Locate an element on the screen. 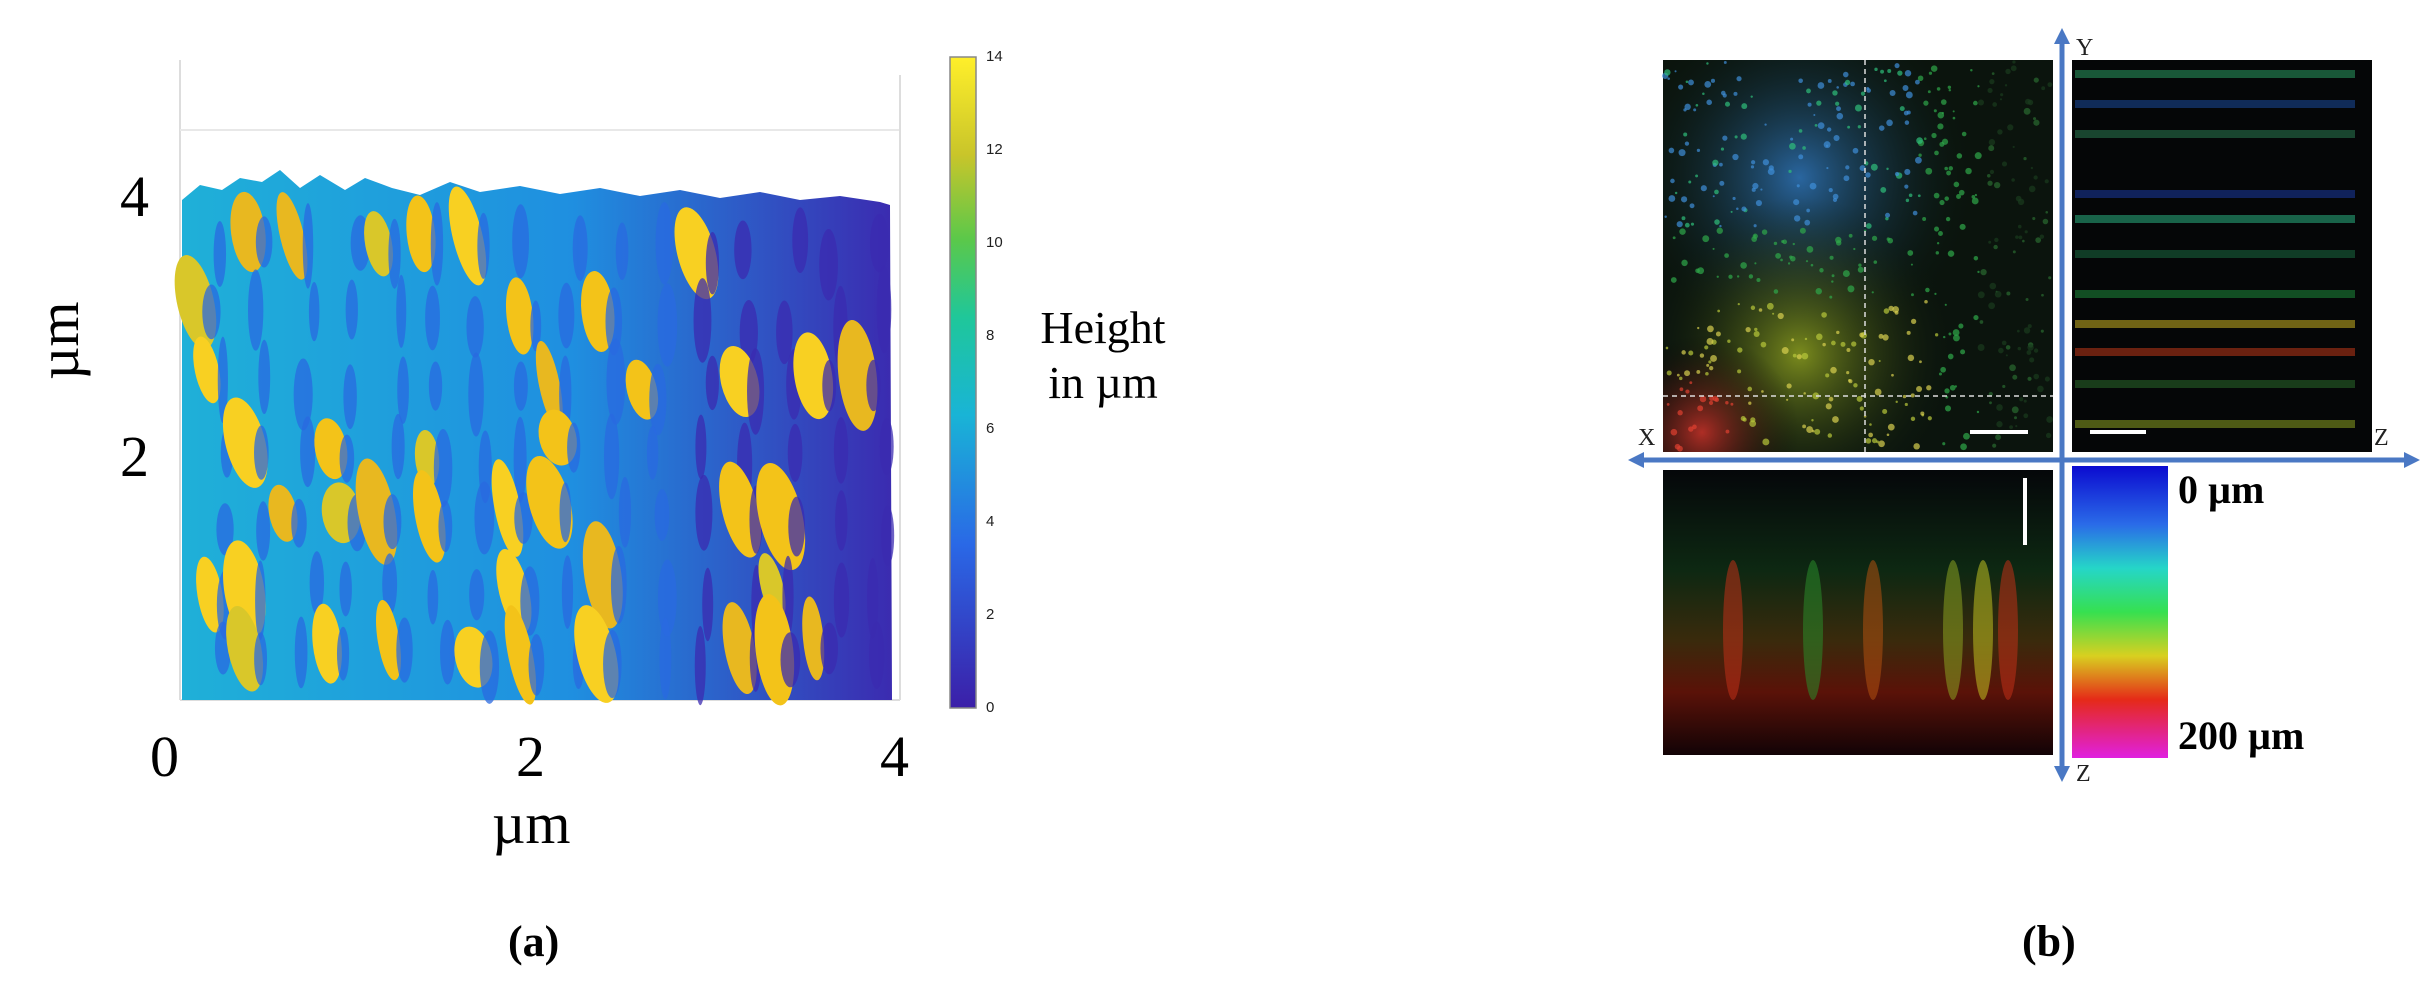  panel-b-label: (b) is located at coordinates (2049, 941).